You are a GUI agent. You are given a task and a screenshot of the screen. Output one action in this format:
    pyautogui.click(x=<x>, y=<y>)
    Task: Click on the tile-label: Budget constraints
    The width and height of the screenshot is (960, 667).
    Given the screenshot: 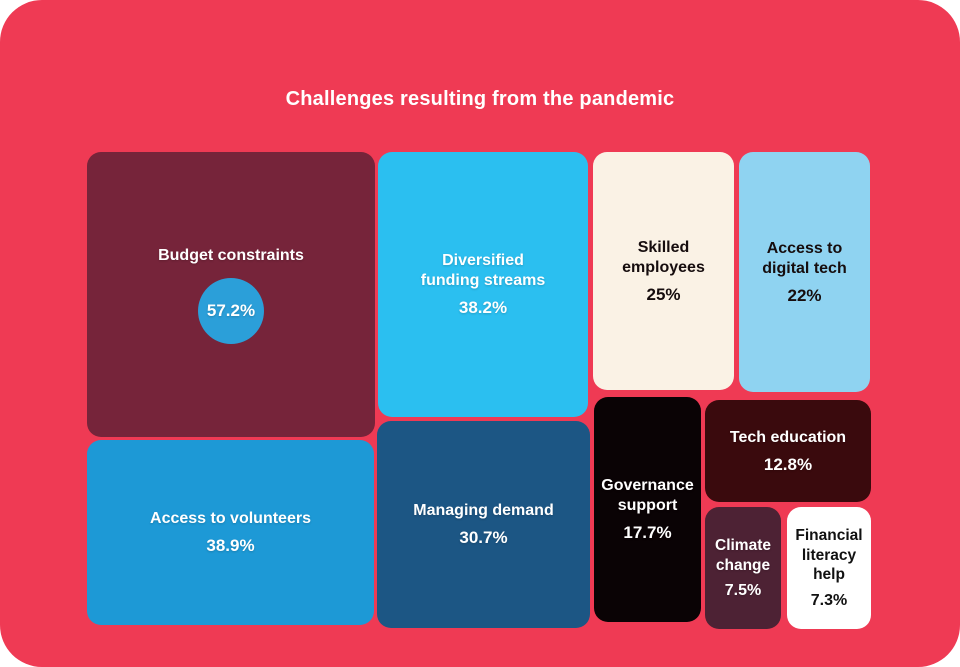 What is the action you would take?
    pyautogui.click(x=231, y=256)
    